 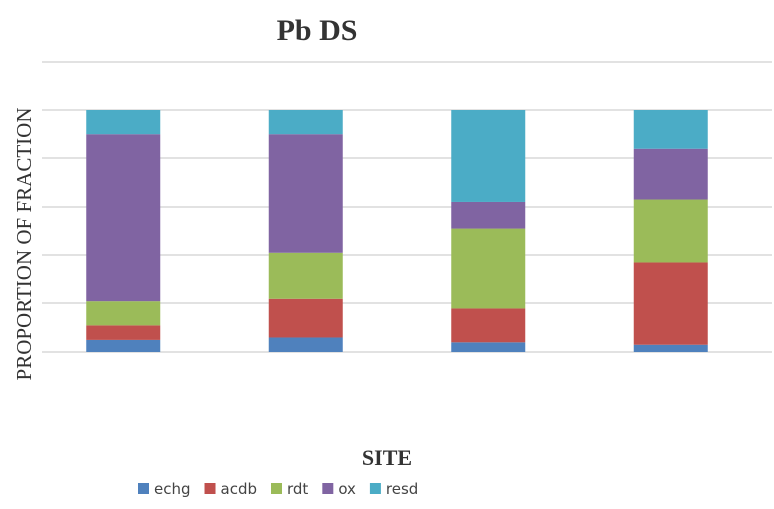 I want to click on legend: echg acdb rdt ox resd, so click(x=278, y=489).